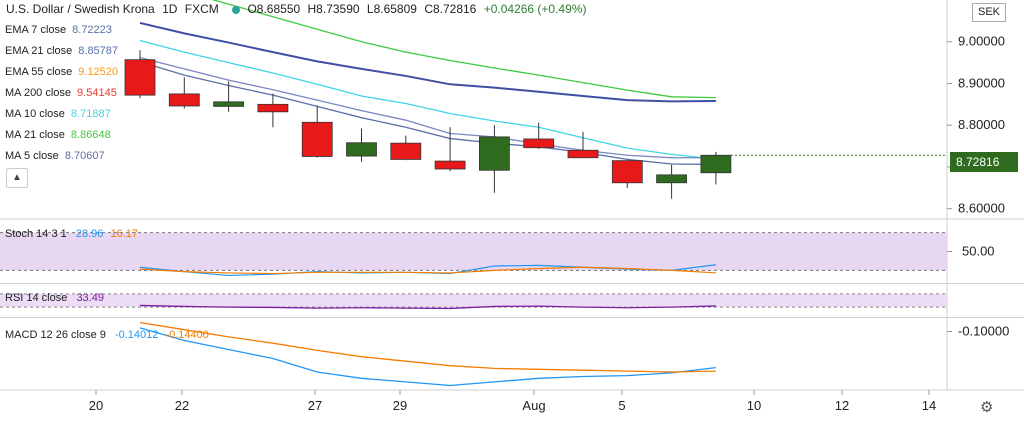 The width and height of the screenshot is (1024, 422). I want to click on stoch-legend: Stoch 14 3 1 28.96 16.17, so click(71, 234).